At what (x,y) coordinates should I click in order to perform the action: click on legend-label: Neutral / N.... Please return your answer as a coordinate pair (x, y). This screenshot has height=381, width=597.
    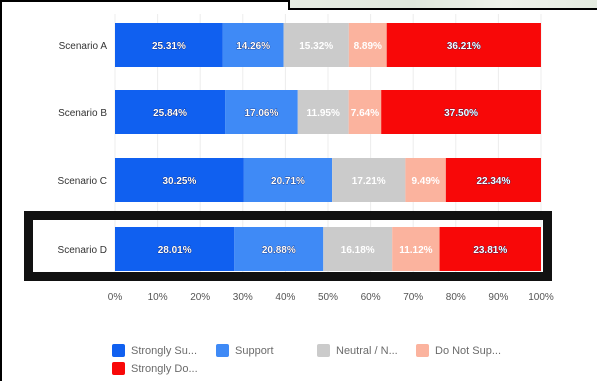
    Looking at the image, I should click on (367, 350).